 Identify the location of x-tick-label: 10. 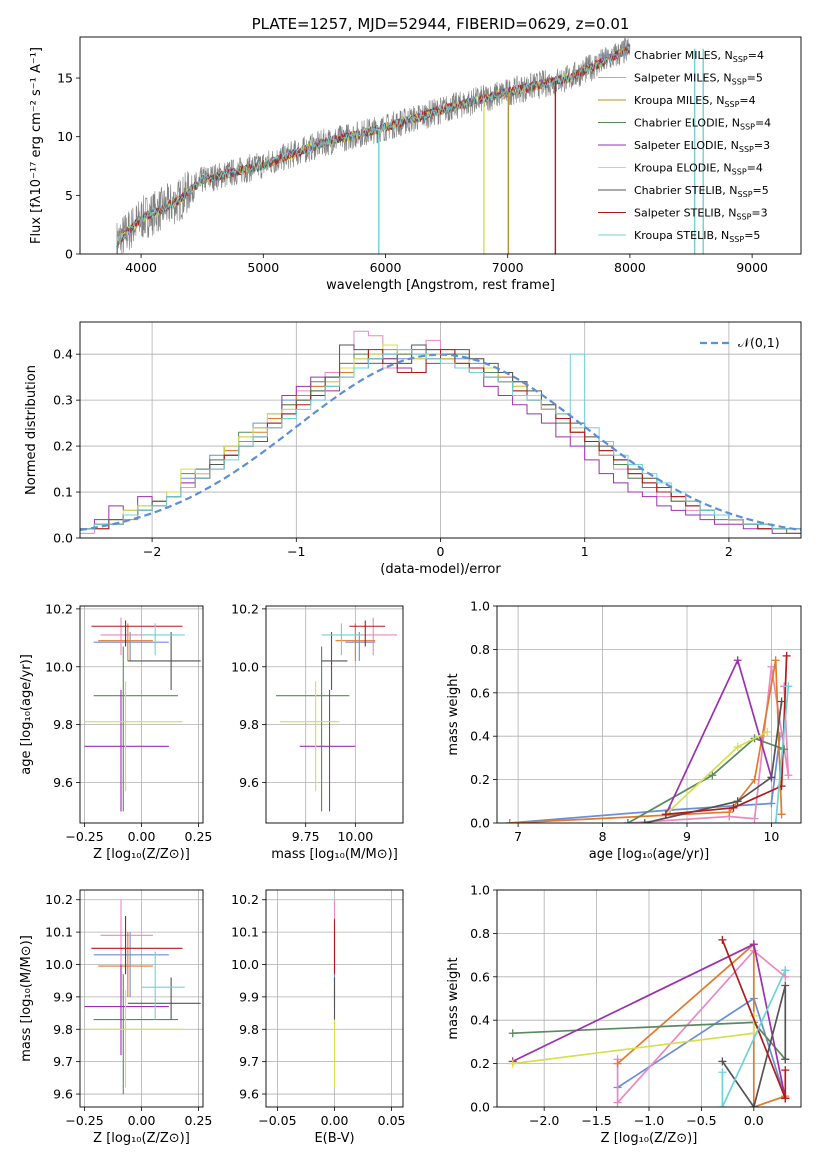
(771, 836).